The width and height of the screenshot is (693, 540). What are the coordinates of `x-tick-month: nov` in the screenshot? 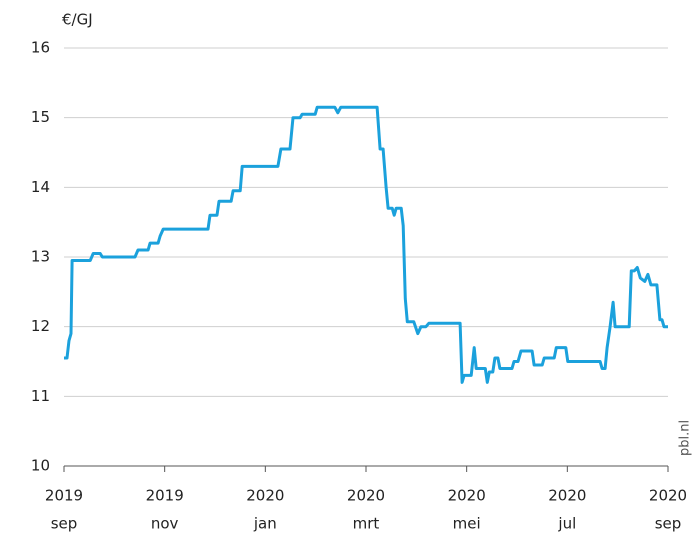 It's located at (165, 524).